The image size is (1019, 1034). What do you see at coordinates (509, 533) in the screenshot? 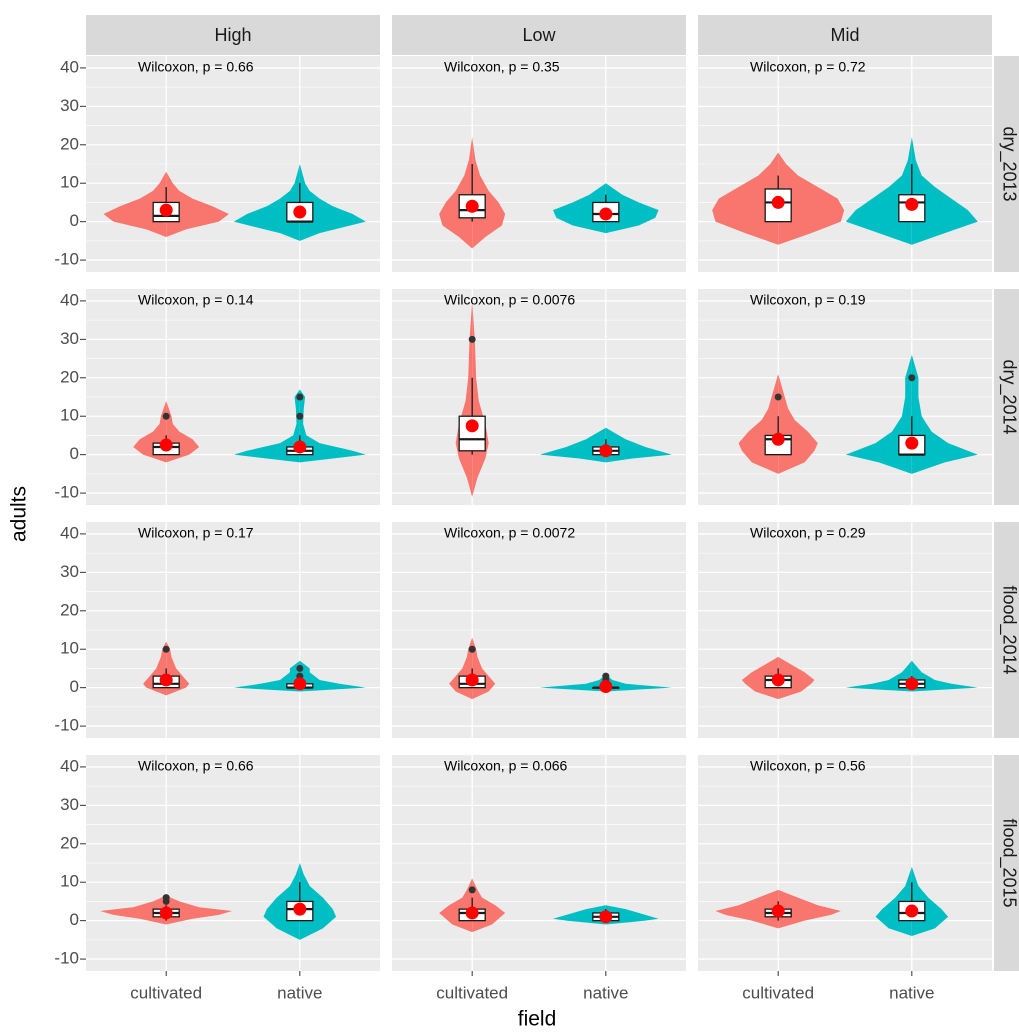
I see `annotation: Wilcoxon, p = 0.0072` at bounding box center [509, 533].